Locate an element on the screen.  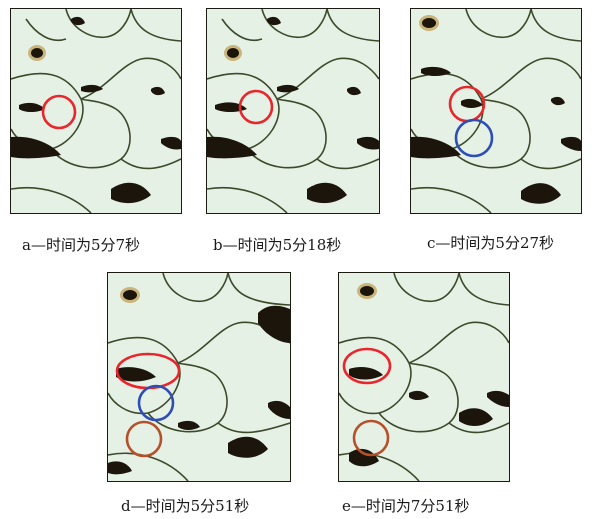
micrograph-c is located at coordinates (496, 111).